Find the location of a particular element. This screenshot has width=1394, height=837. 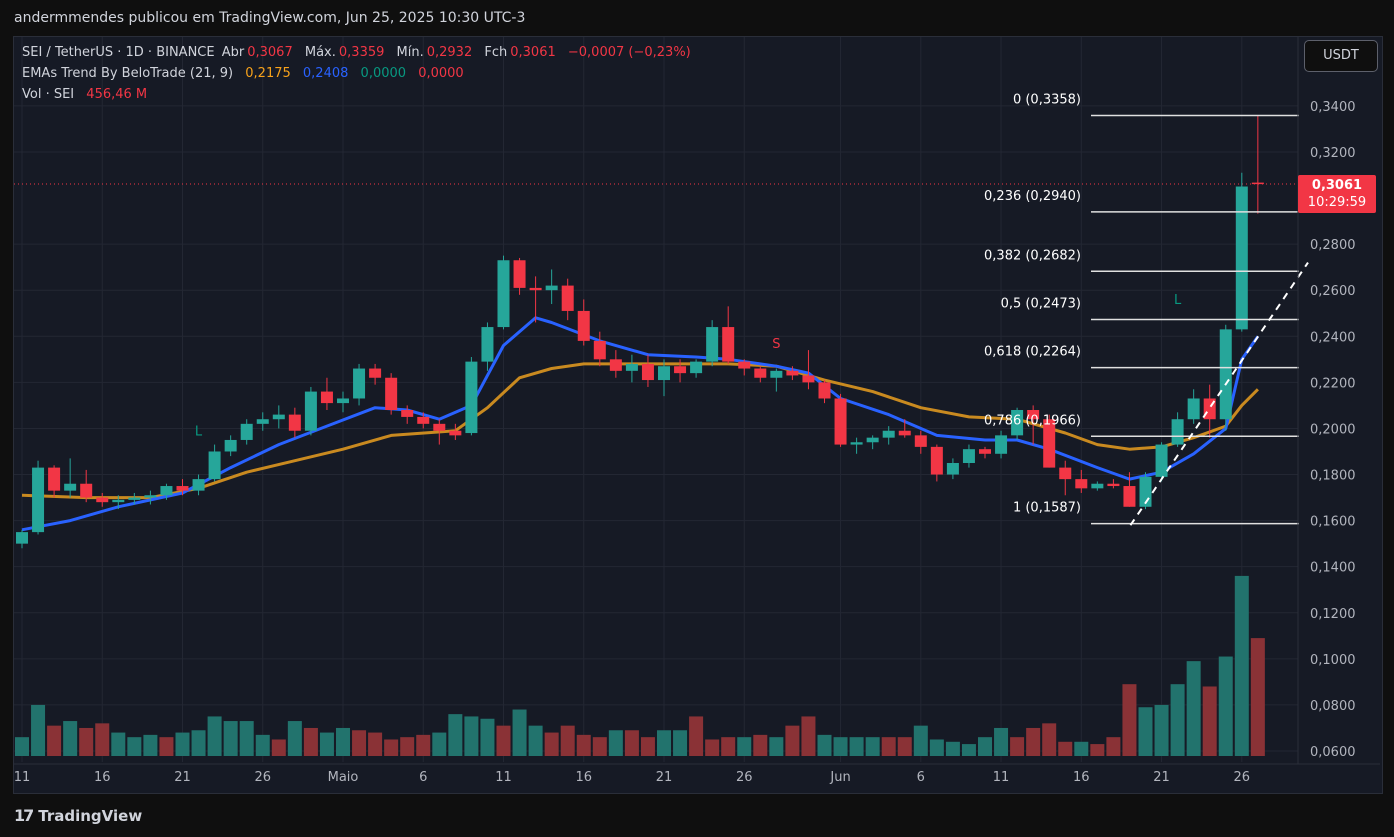

trend-line is located at coordinates (1219, 393).